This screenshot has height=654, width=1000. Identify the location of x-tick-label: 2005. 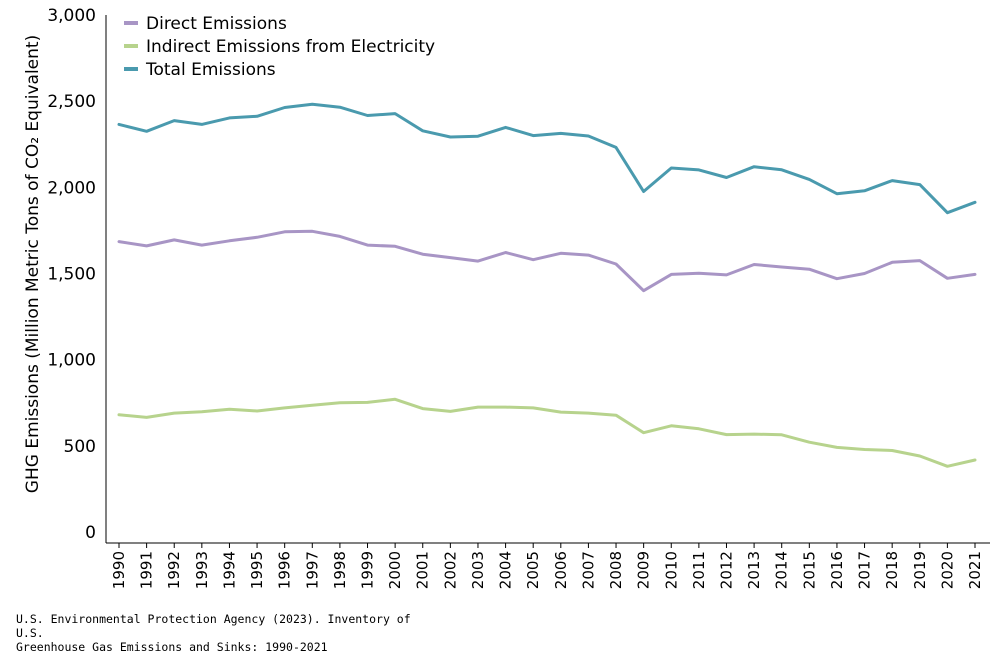
(533, 570).